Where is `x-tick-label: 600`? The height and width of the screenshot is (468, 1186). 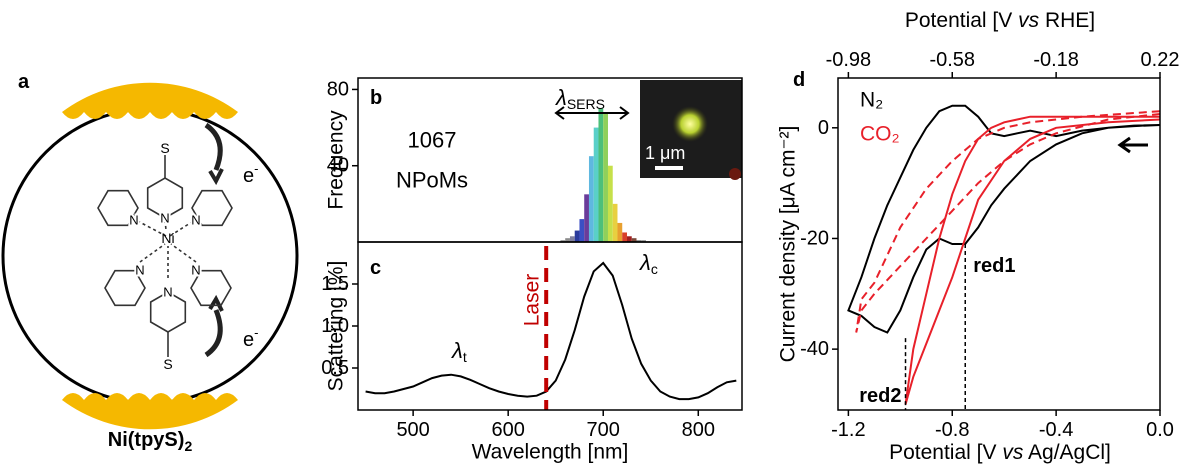
x-tick-label: 600 is located at coordinates (507, 430).